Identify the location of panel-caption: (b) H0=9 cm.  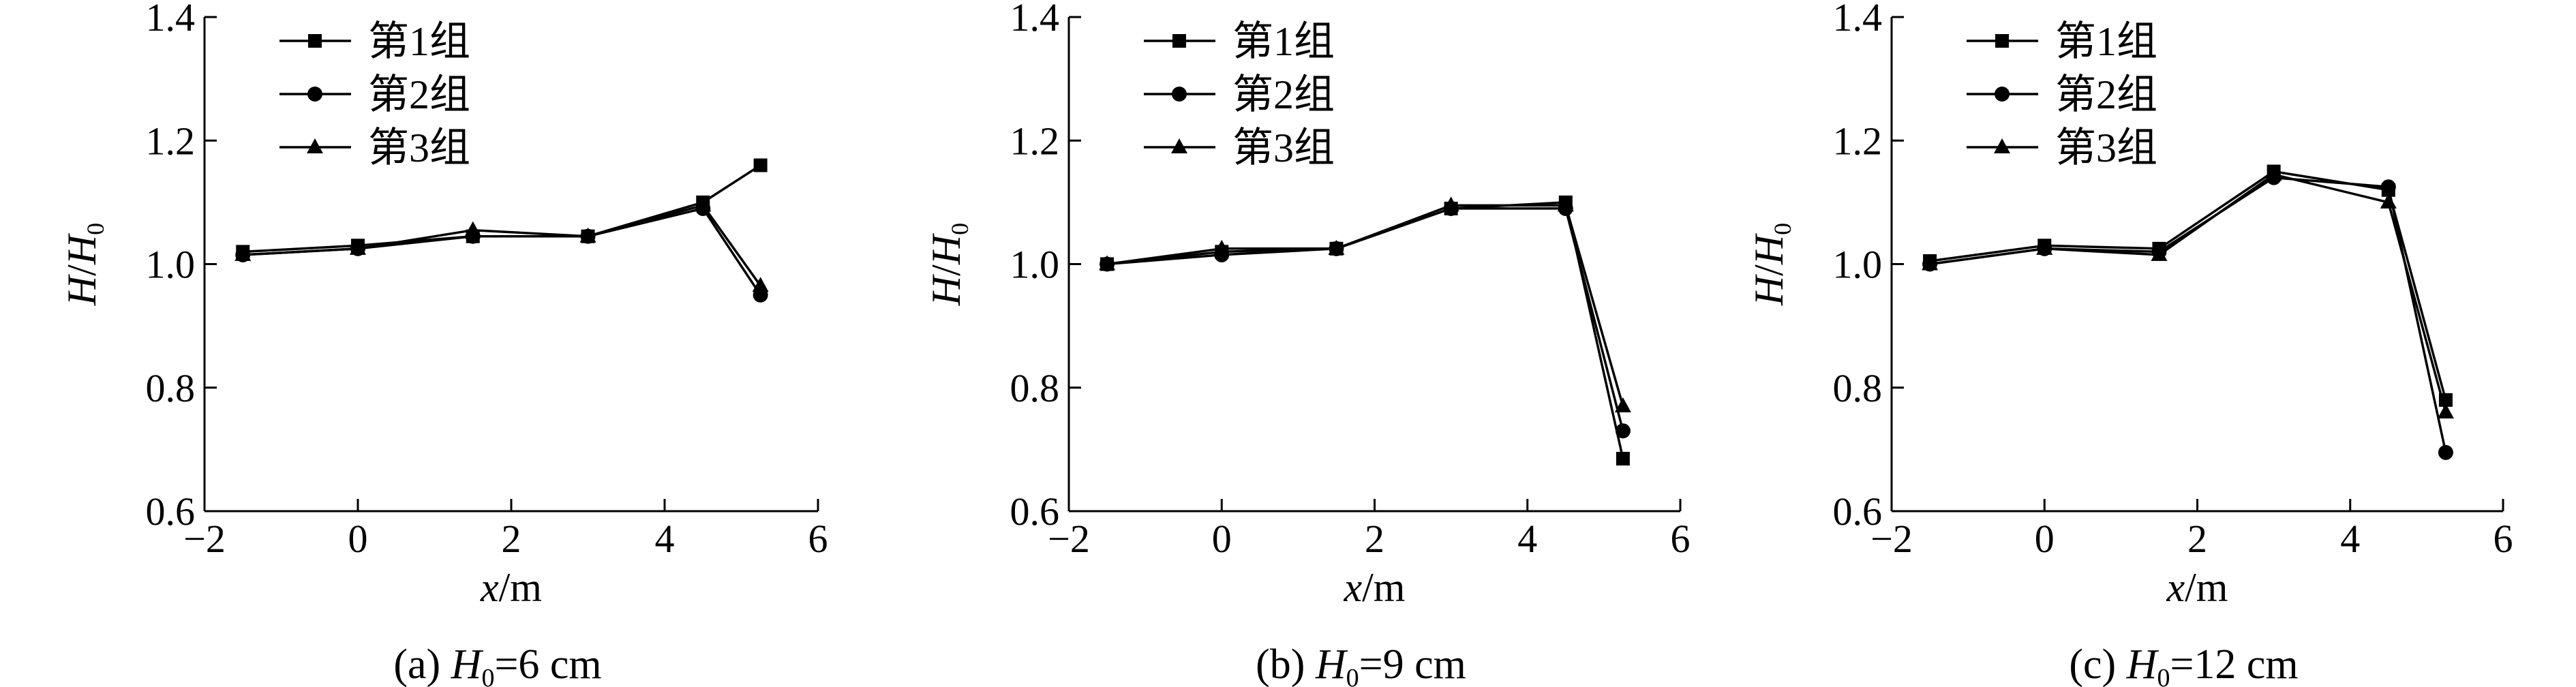
(1361, 664).